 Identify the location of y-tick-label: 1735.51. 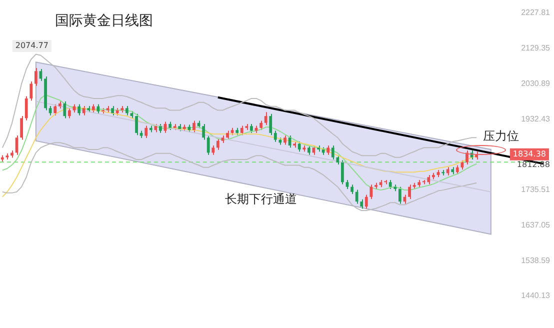
(536, 189).